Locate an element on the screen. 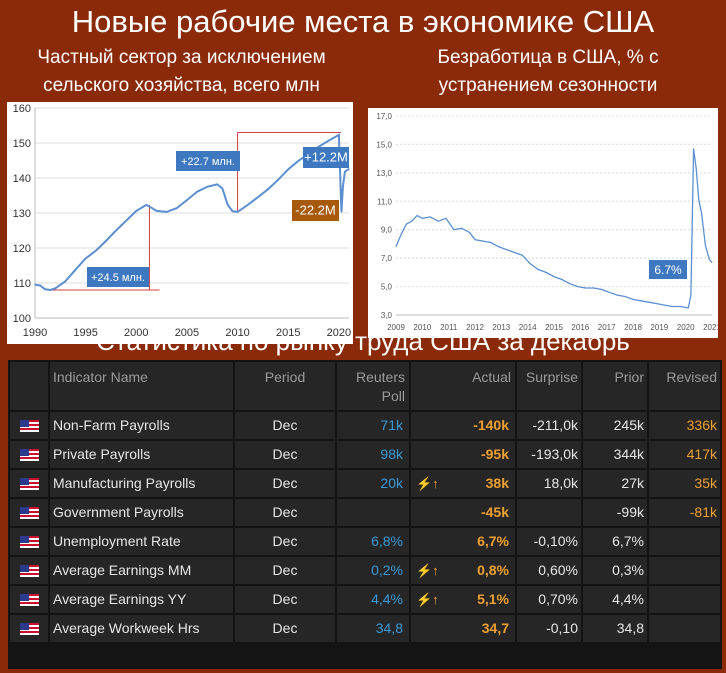  annotation-label: 6.7% is located at coordinates (668, 270).